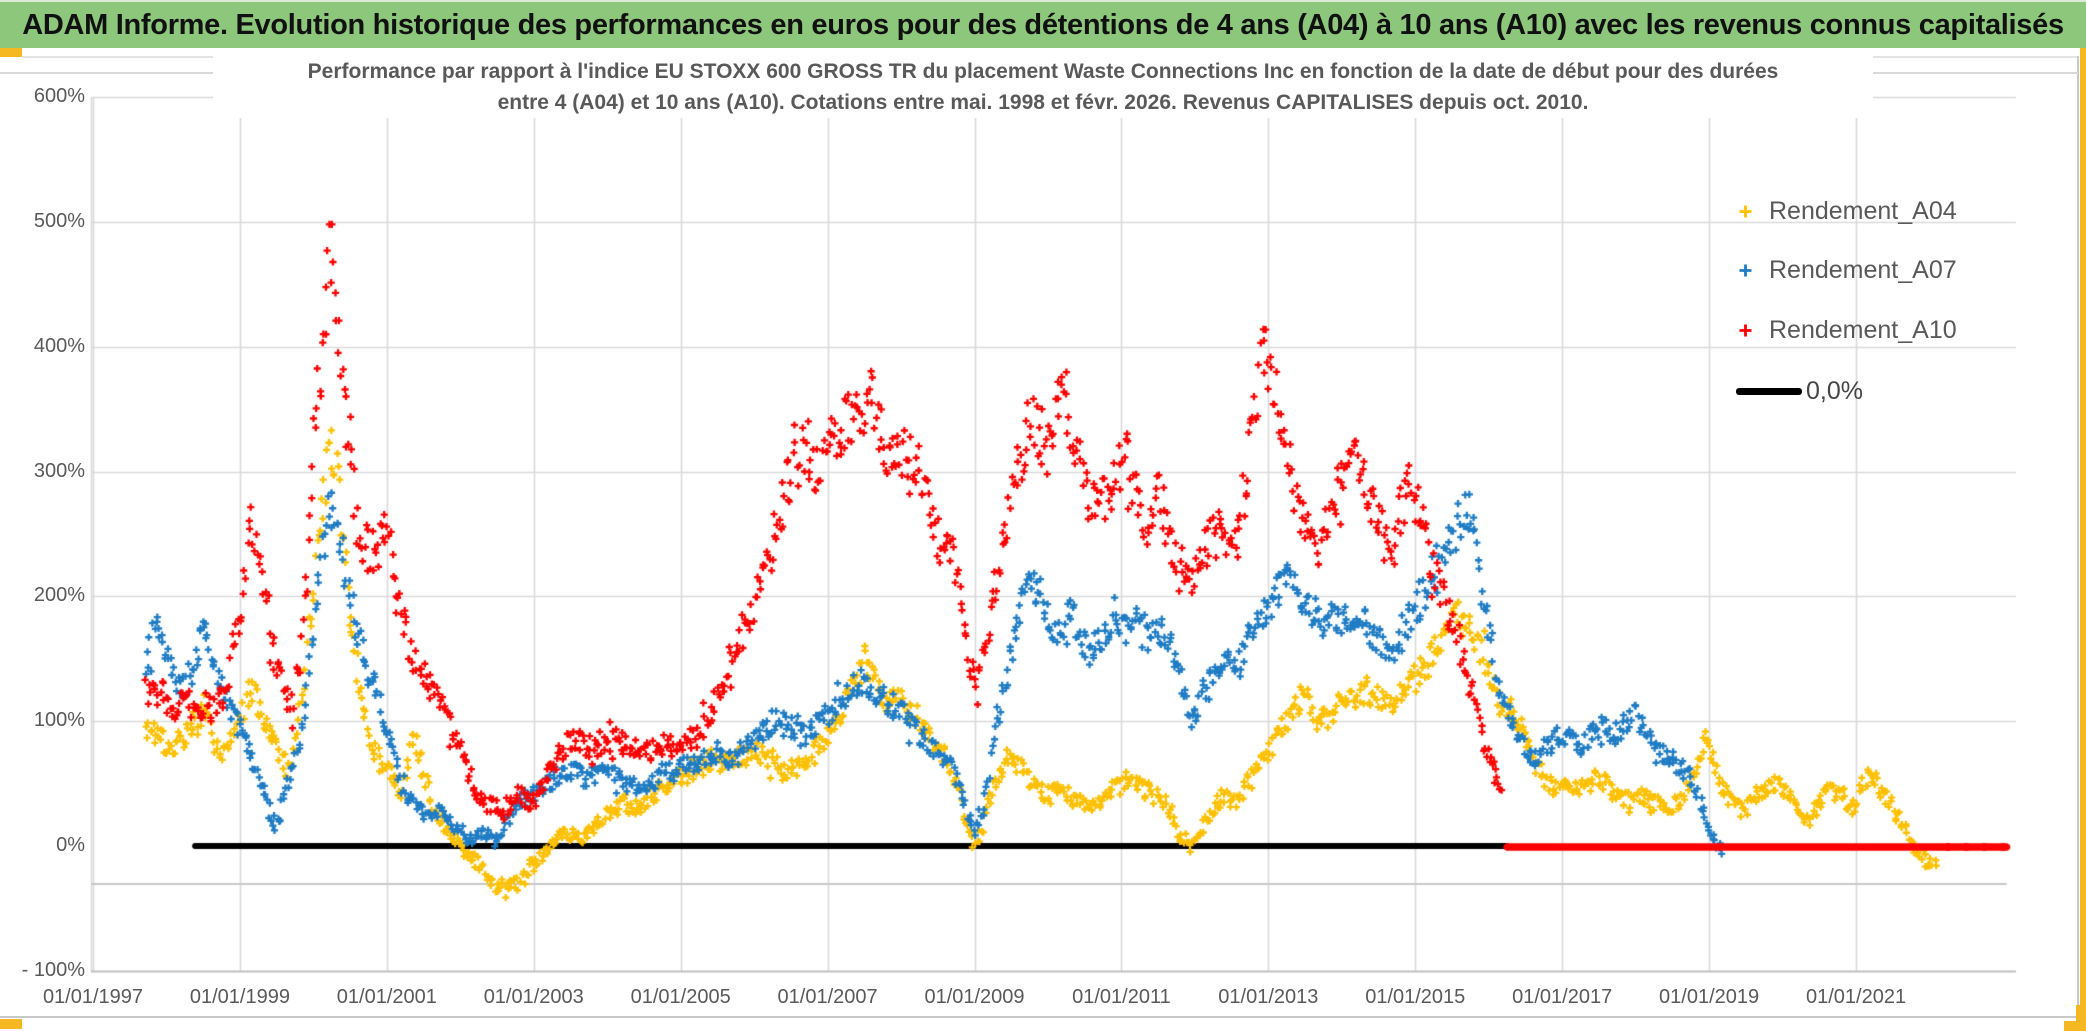  What do you see at coordinates (974, 997) in the screenshot?
I see `x-axis-tick-label: 01/01/2009` at bounding box center [974, 997].